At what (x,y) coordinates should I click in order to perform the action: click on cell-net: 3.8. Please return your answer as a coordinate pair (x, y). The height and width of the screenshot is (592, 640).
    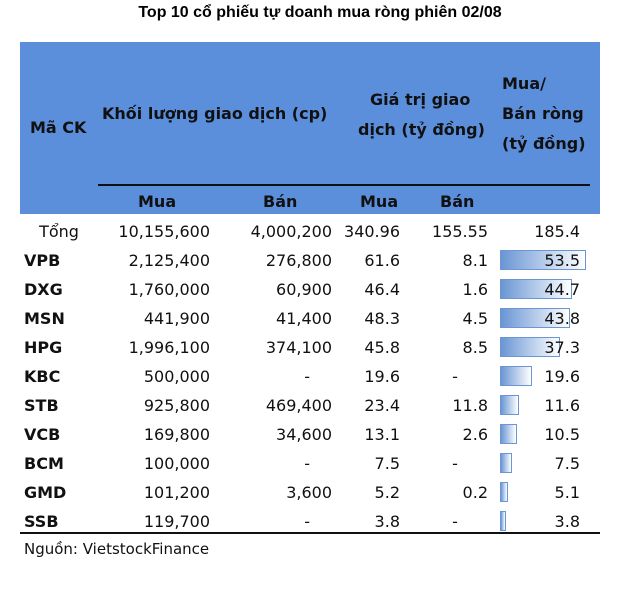
    Looking at the image, I should click on (567, 521).